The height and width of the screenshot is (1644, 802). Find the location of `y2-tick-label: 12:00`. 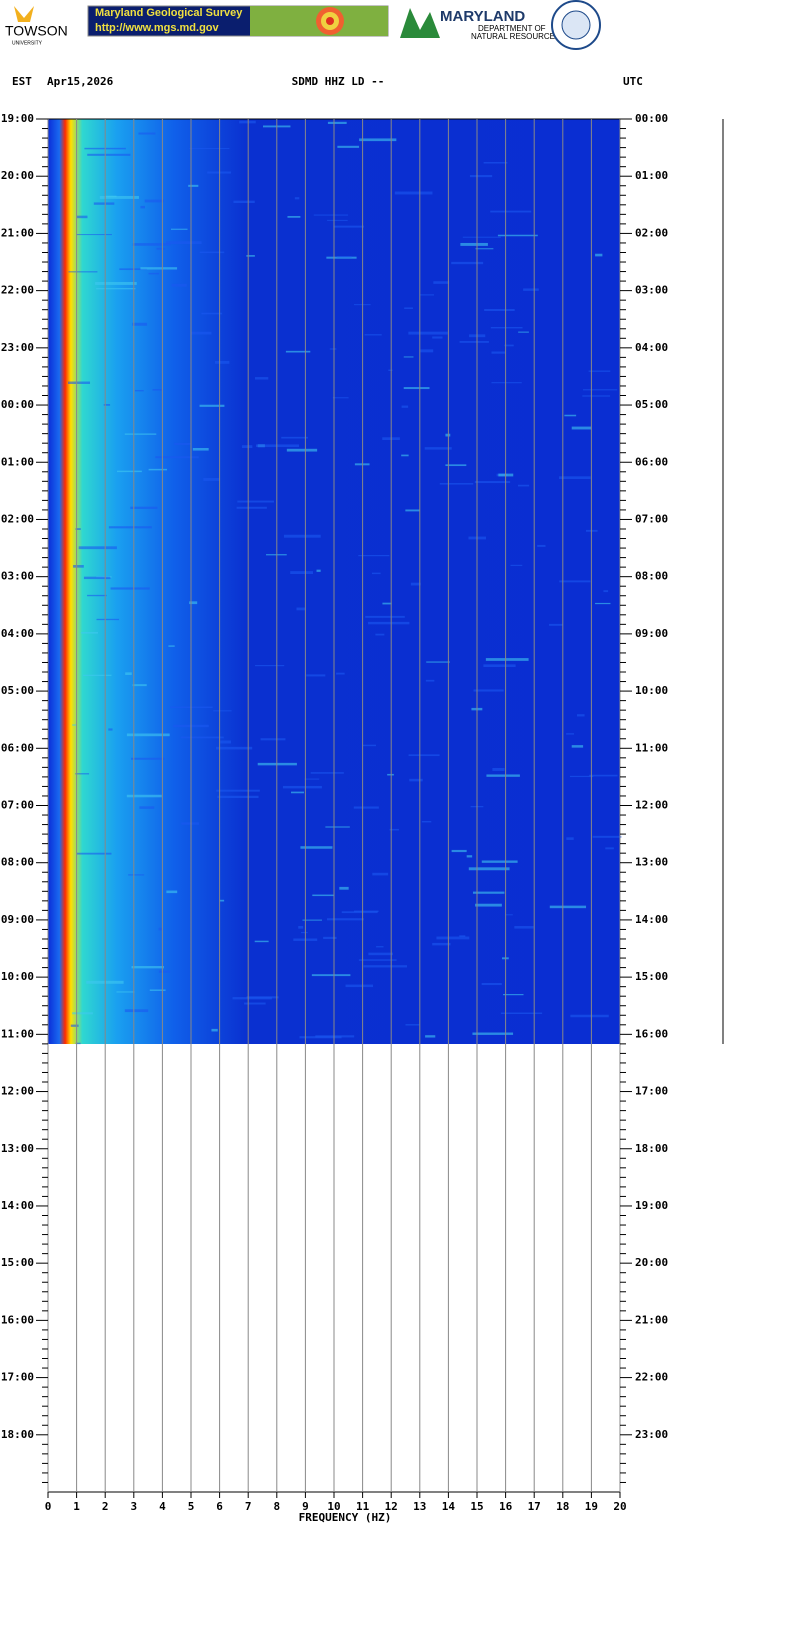

y2-tick-label: 12:00 is located at coordinates (651, 805).